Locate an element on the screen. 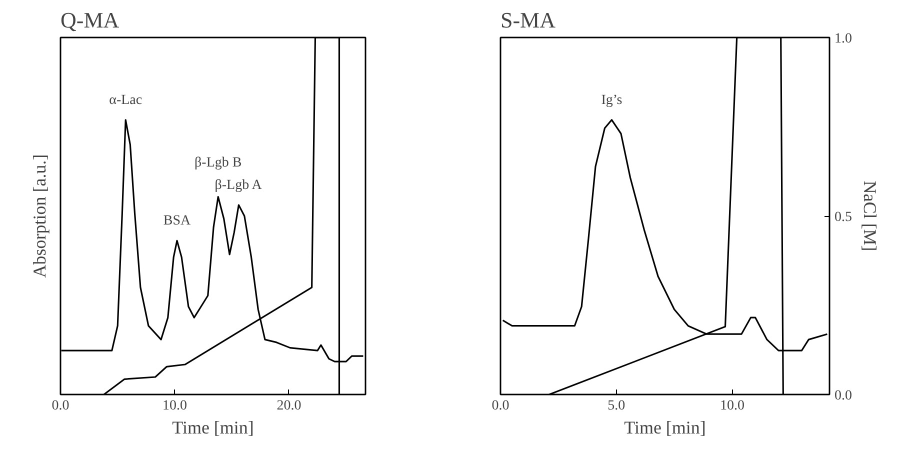 The image size is (904, 459). x-tick-label: 20.0 is located at coordinates (289, 406).